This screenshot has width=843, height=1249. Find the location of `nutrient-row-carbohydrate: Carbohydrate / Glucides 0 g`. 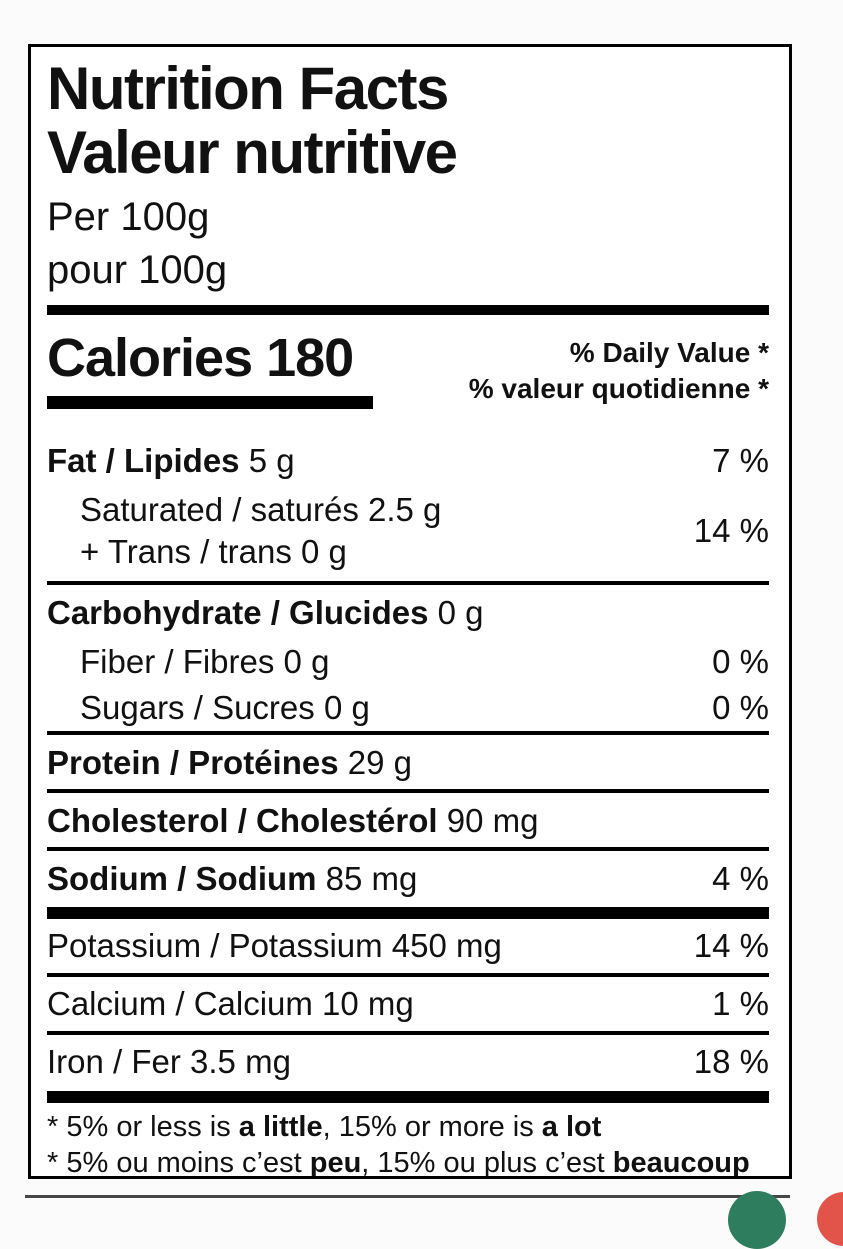

nutrient-row-carbohydrate: Carbohydrate / Glucides 0 g is located at coordinates (408, 612).